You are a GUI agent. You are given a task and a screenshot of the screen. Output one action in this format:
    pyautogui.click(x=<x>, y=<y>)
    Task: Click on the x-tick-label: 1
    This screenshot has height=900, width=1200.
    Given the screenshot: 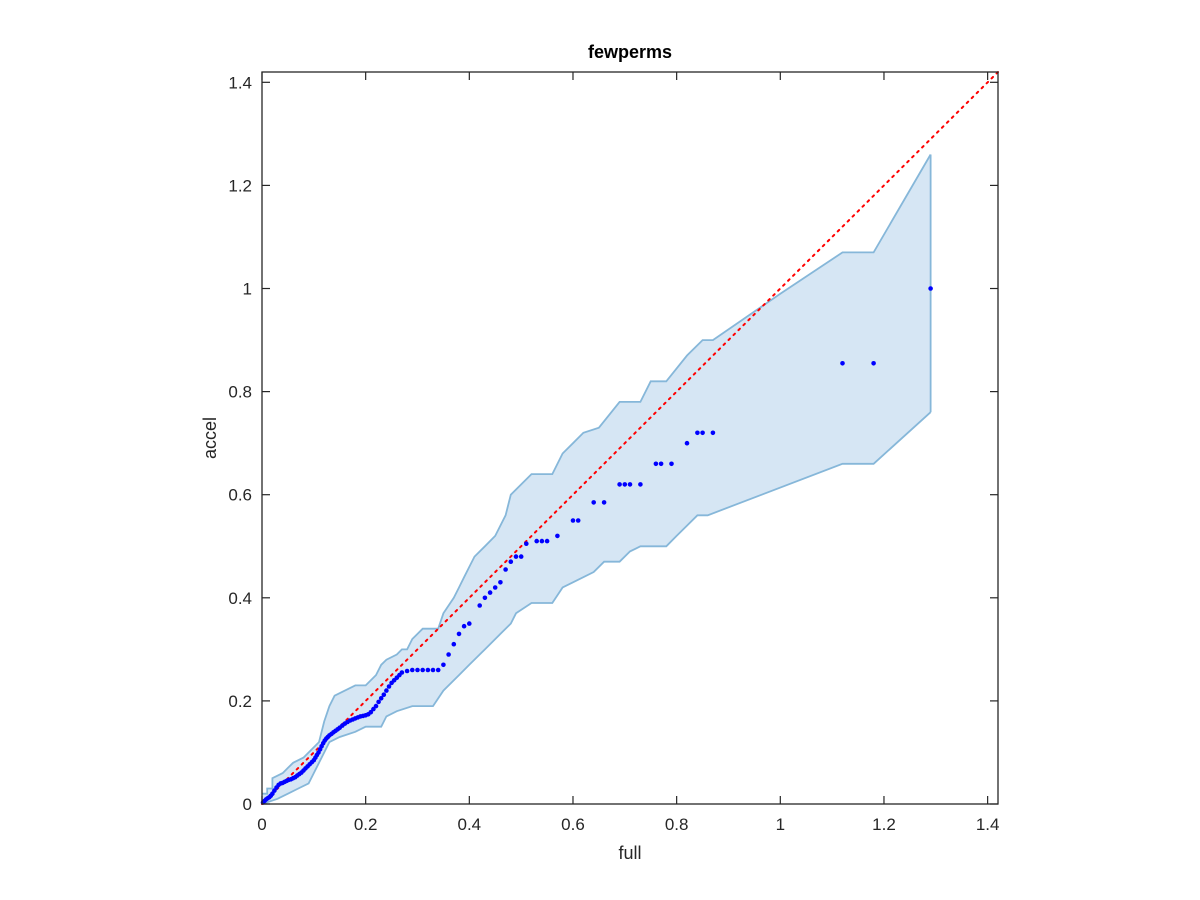 What is the action you would take?
    pyautogui.click(x=780, y=824)
    